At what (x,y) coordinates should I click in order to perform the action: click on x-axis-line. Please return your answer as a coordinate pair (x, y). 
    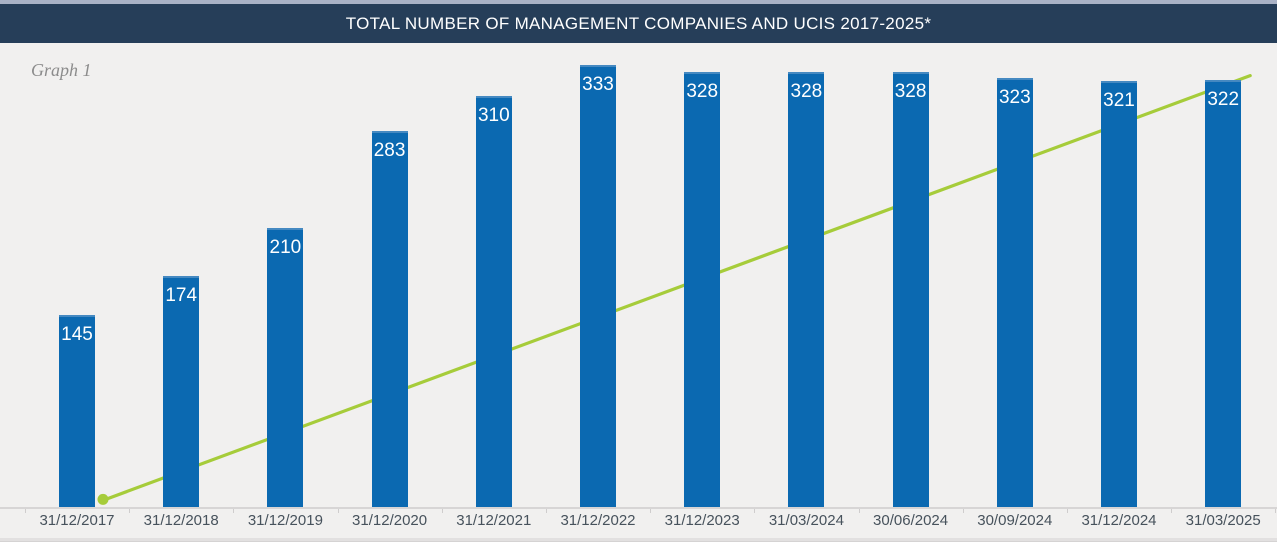
    Looking at the image, I should click on (638, 508).